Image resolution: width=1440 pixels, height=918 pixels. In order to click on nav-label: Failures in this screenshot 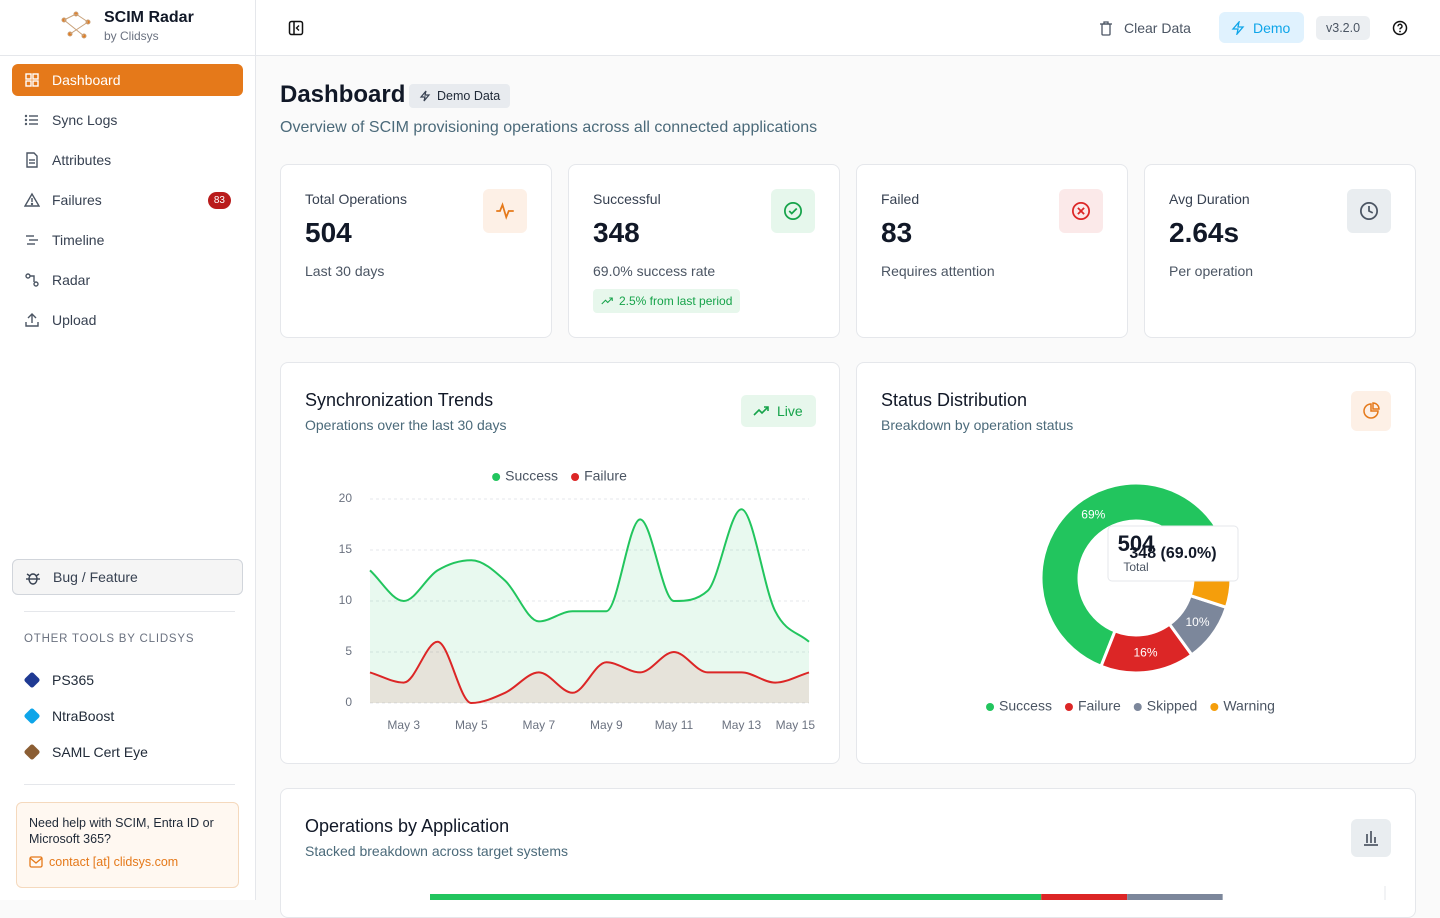, I will do `click(77, 200)`.